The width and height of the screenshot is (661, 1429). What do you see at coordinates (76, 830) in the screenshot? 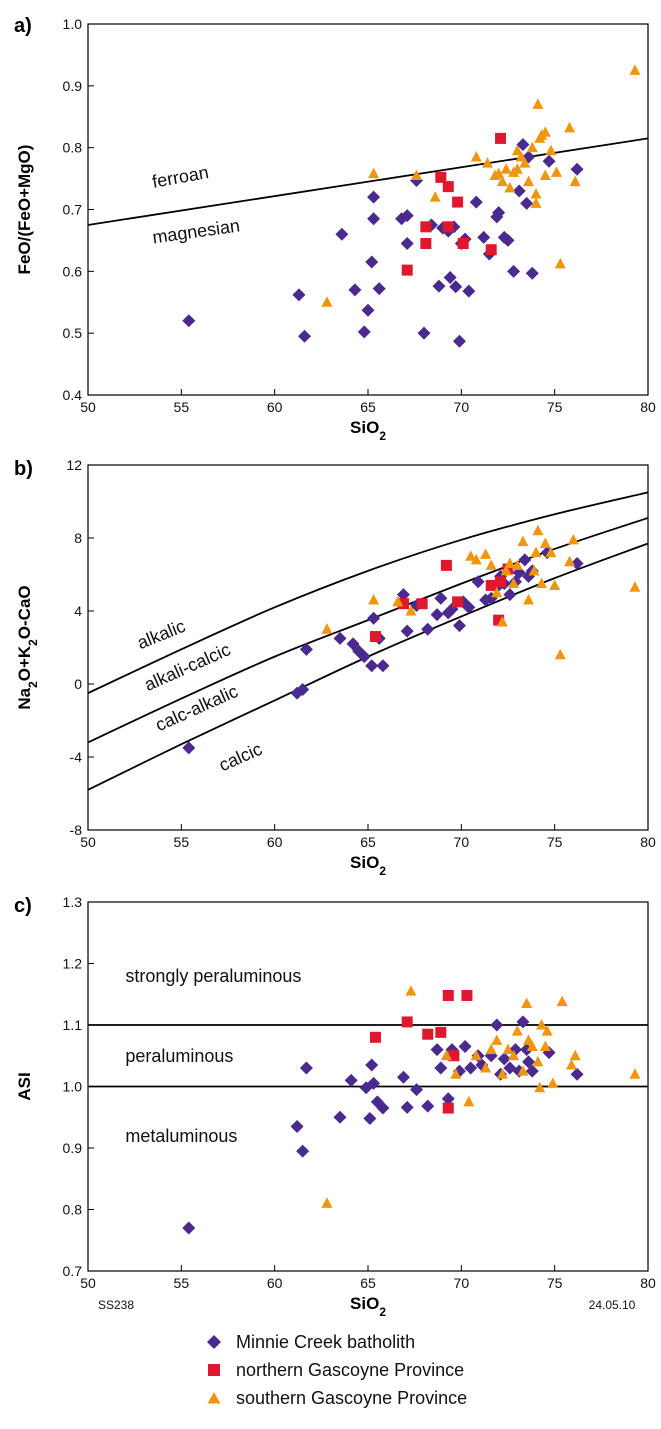
I see `y-tick-label: -8` at bounding box center [76, 830].